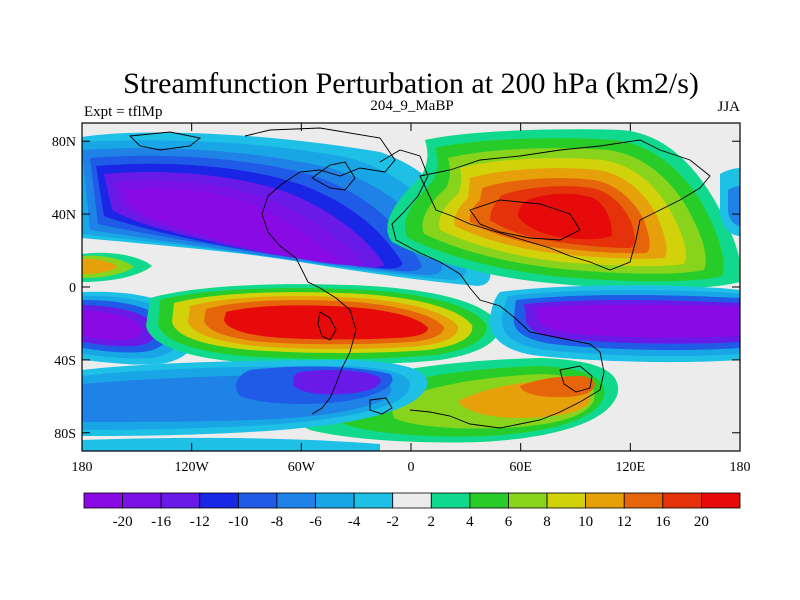  I want to click on colorbar-label: 4, so click(470, 522).